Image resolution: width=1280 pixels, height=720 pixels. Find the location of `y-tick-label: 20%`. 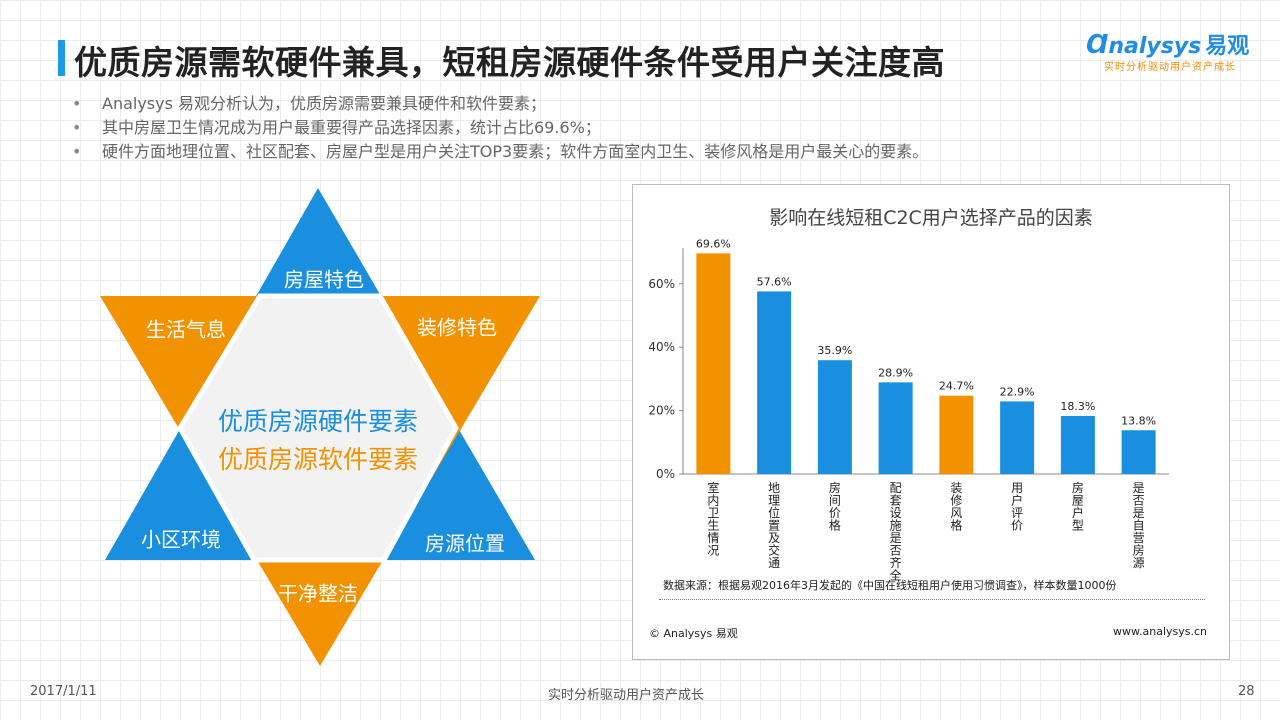

y-tick-label: 20% is located at coordinates (661, 411).